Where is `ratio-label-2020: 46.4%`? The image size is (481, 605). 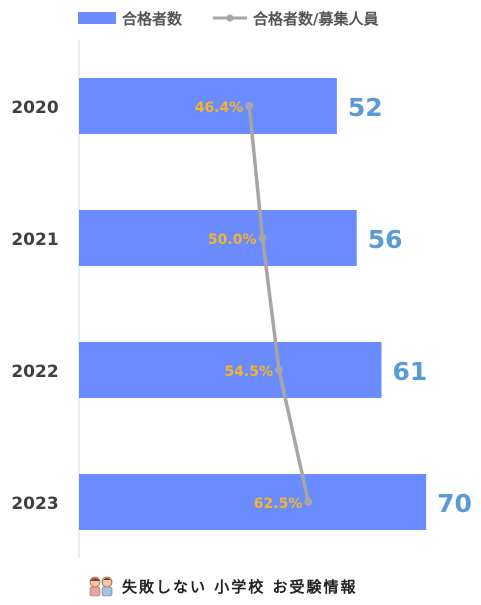
ratio-label-2020: 46.4% is located at coordinates (219, 108).